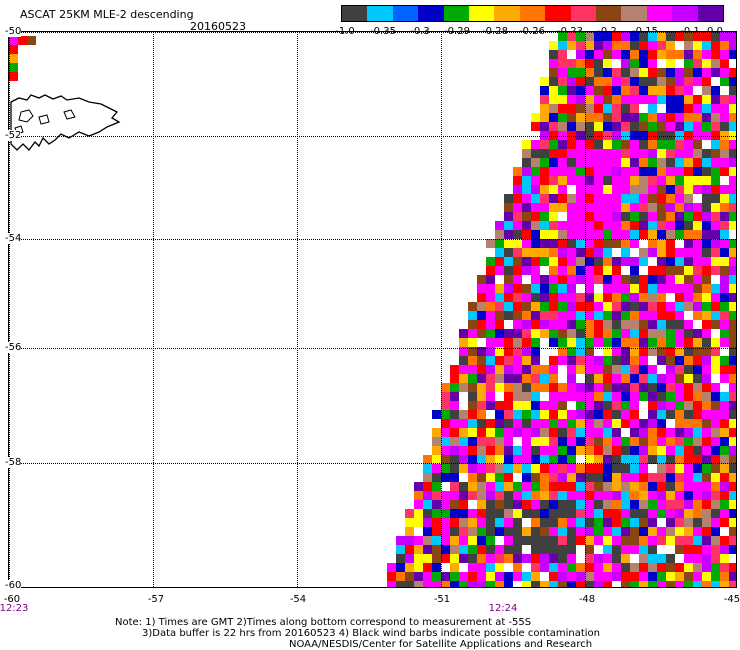 The height and width of the screenshot is (650, 740). Describe the element at coordinates (218, 26) in the screenshot. I see `map-date: 20160523` at that location.